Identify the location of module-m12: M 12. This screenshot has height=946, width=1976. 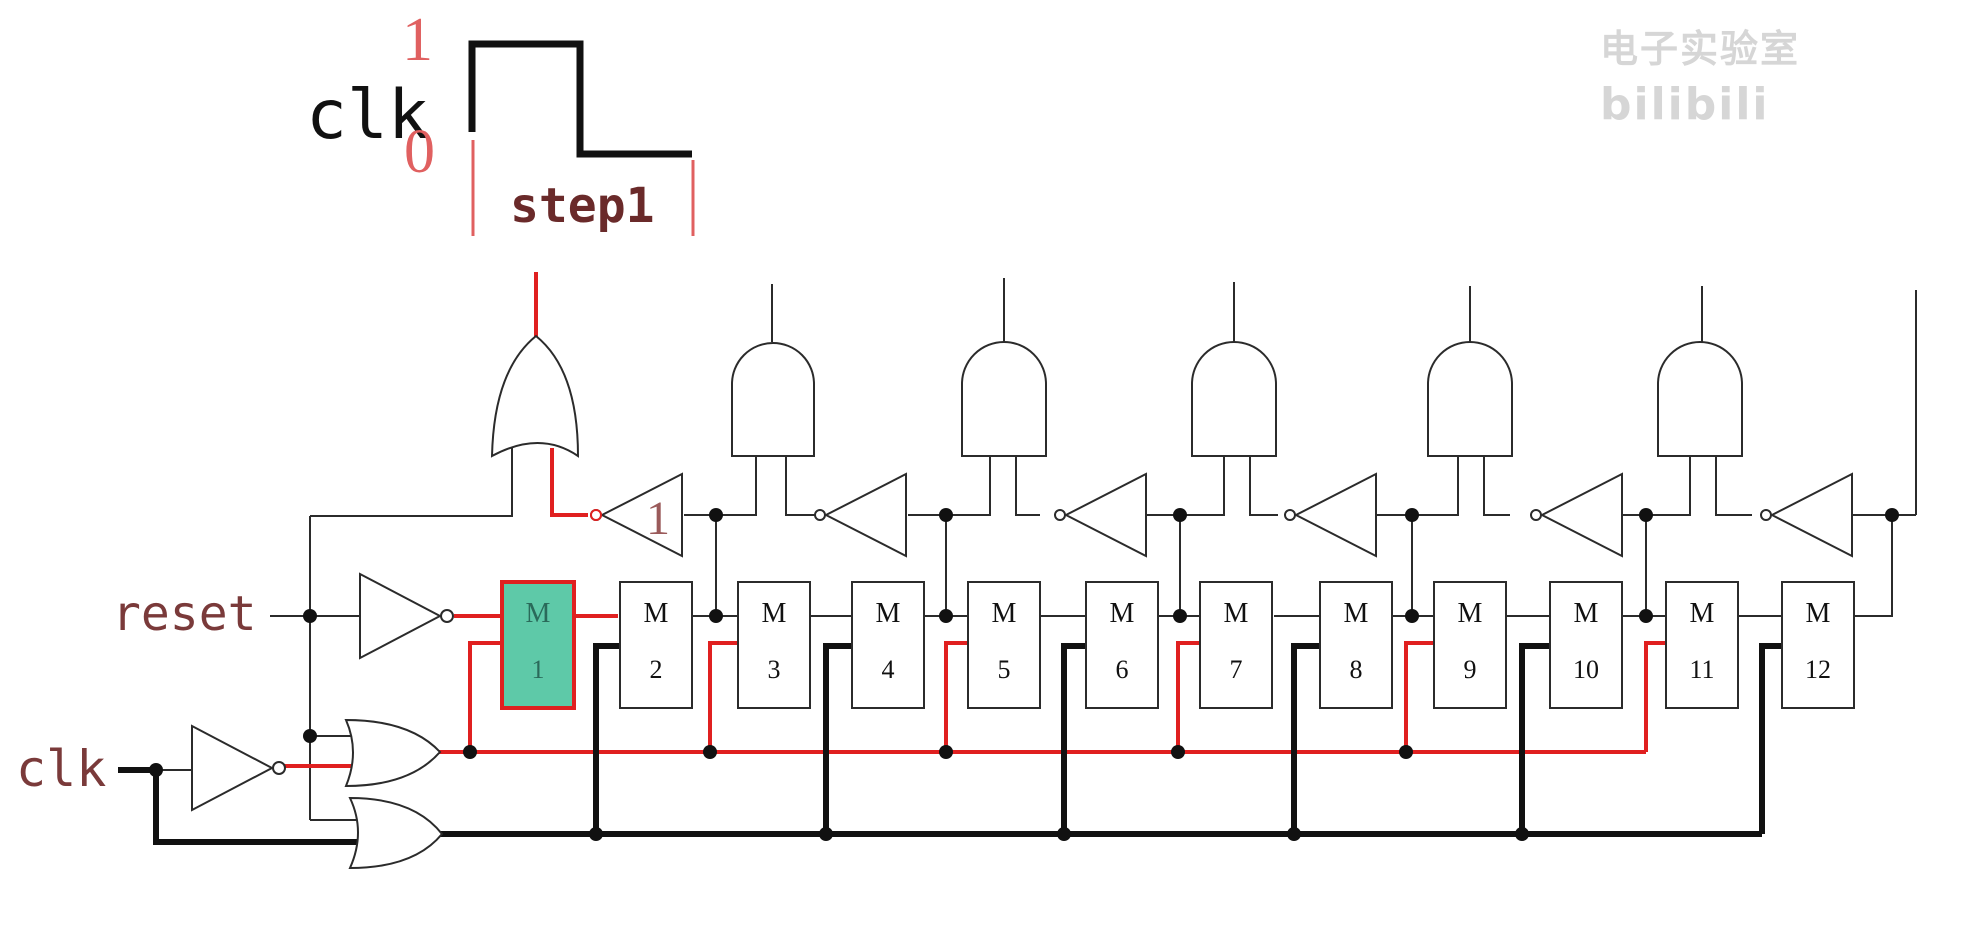
(1818, 645).